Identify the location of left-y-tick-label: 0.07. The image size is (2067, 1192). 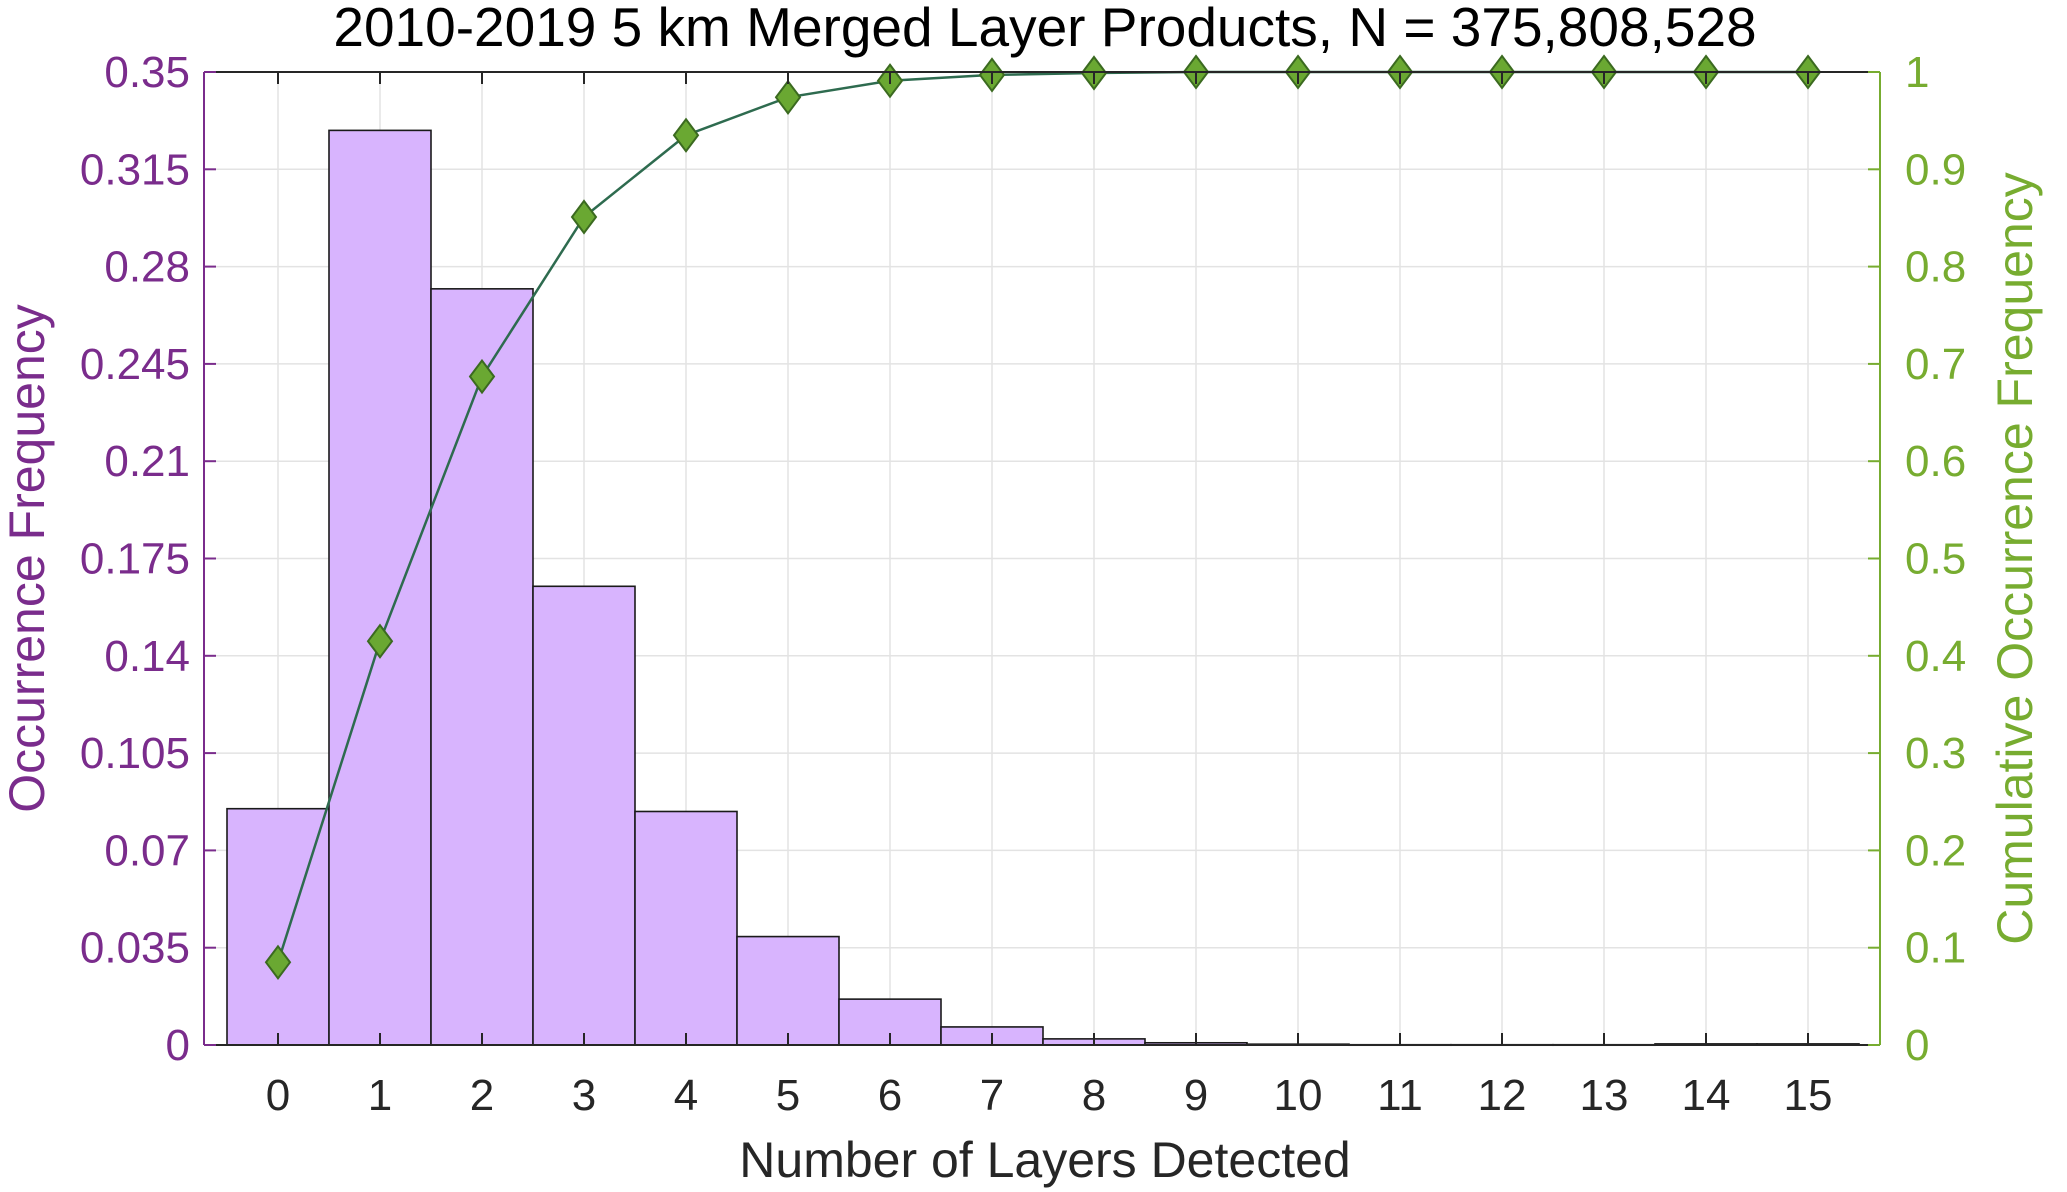
(147, 850).